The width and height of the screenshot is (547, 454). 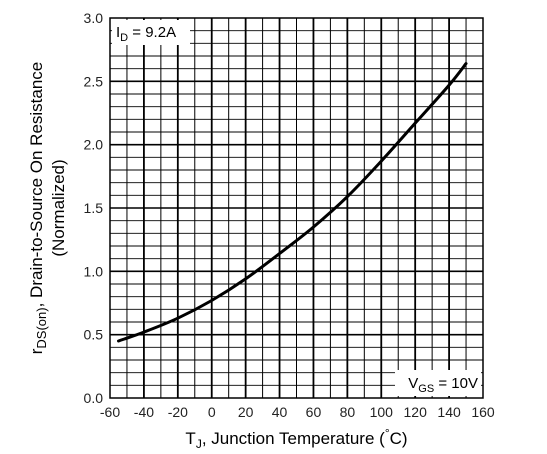 I want to click on y-tick-label: 3.0, so click(x=94, y=18).